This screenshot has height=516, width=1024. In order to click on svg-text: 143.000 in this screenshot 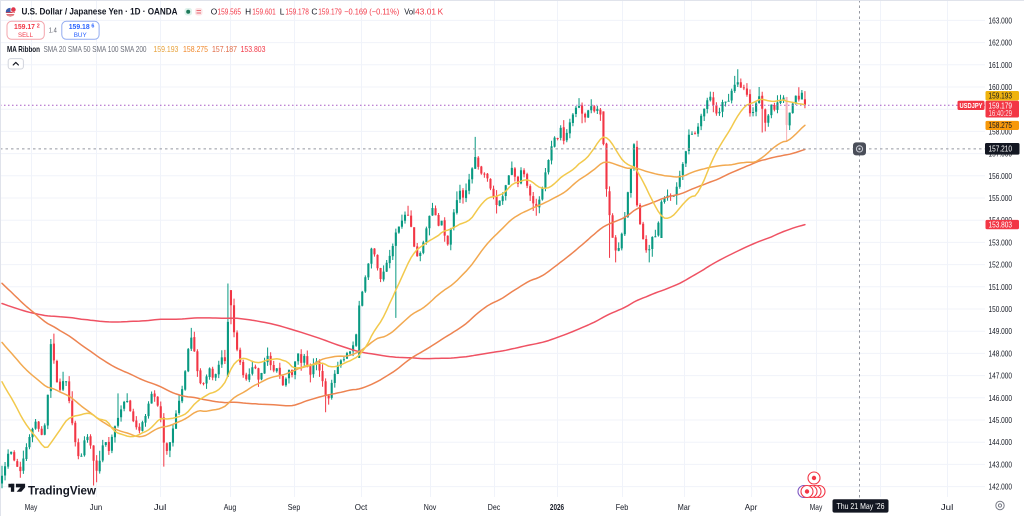, I will do `click(1001, 464)`.